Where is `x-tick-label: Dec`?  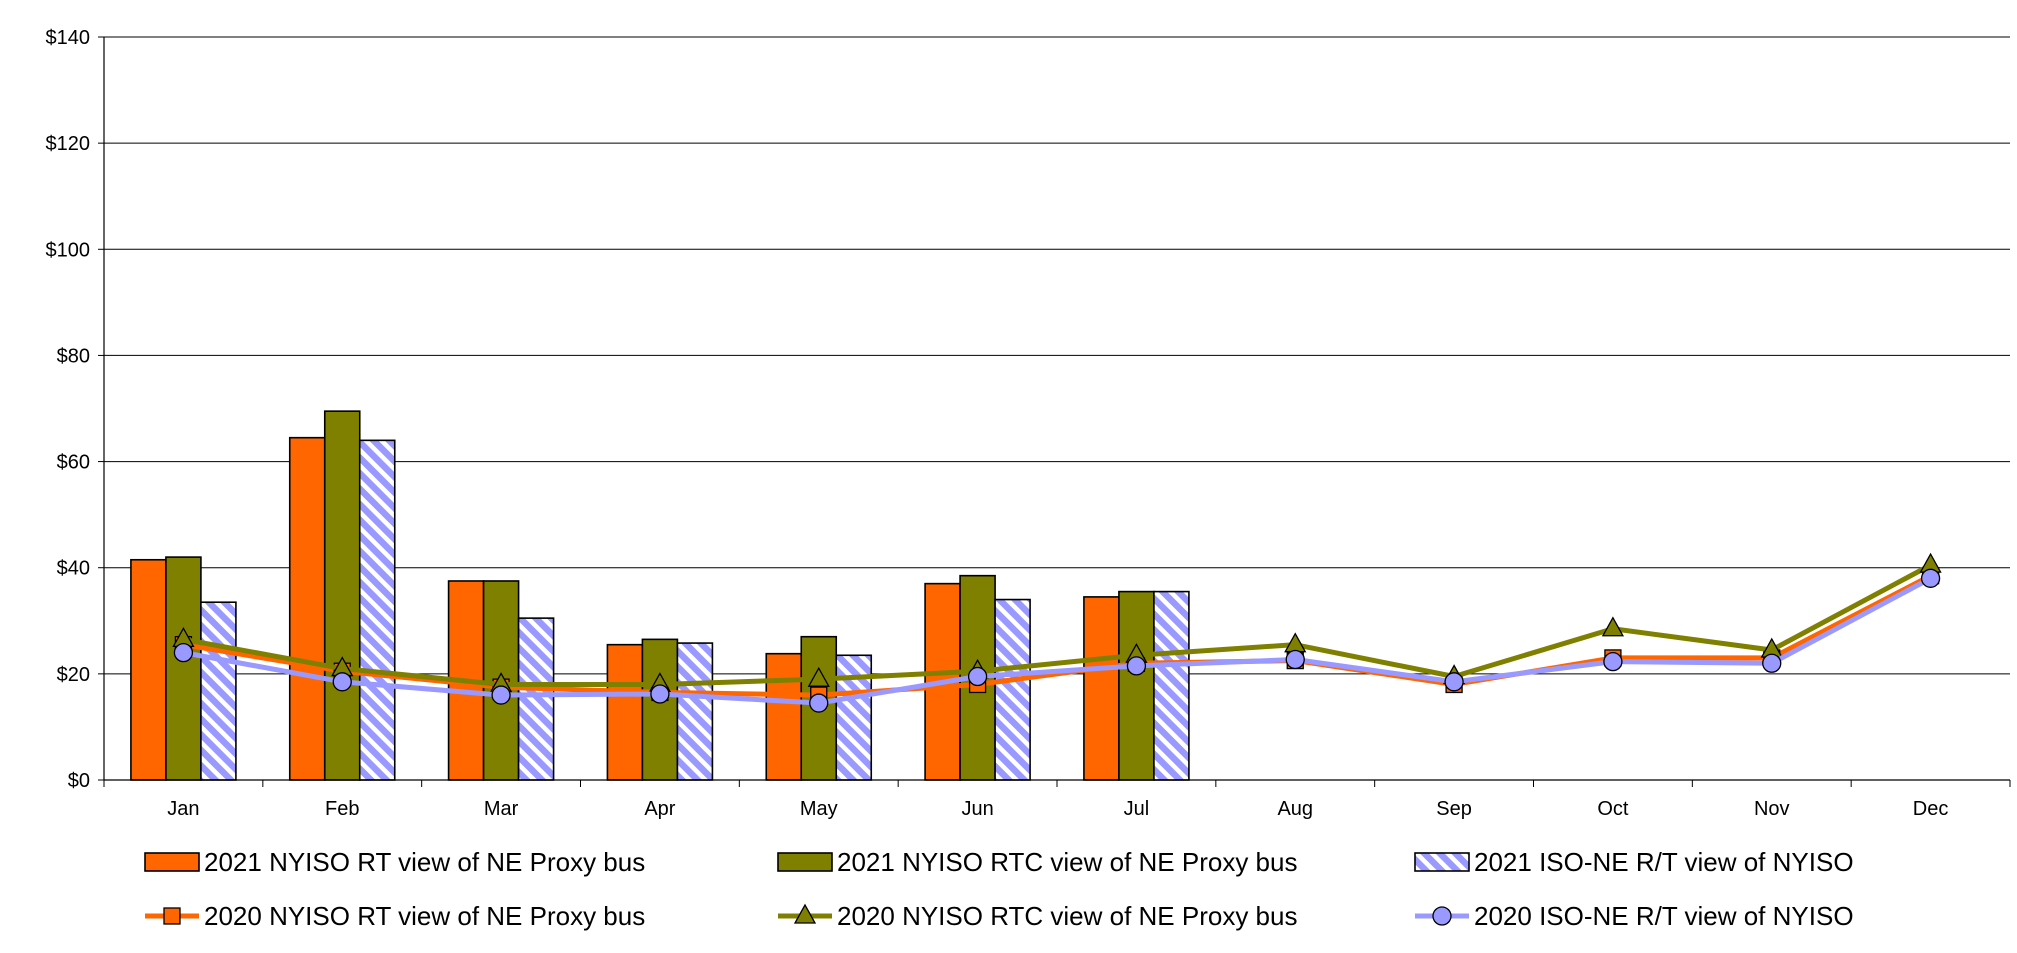 x-tick-label: Dec is located at coordinates (1931, 809).